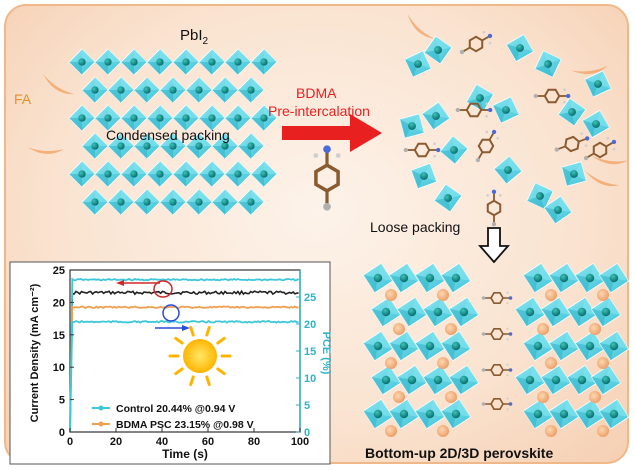 The width and height of the screenshot is (635, 470). What do you see at coordinates (168, 135) in the screenshot?
I see `condensed-packing-label: Condensed packing` at bounding box center [168, 135].